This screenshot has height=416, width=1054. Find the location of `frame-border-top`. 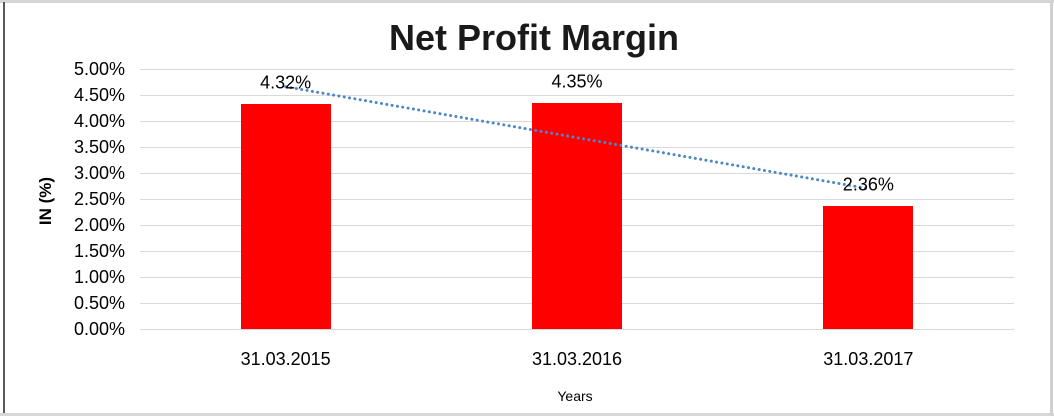

frame-border-top is located at coordinates (527, 1).